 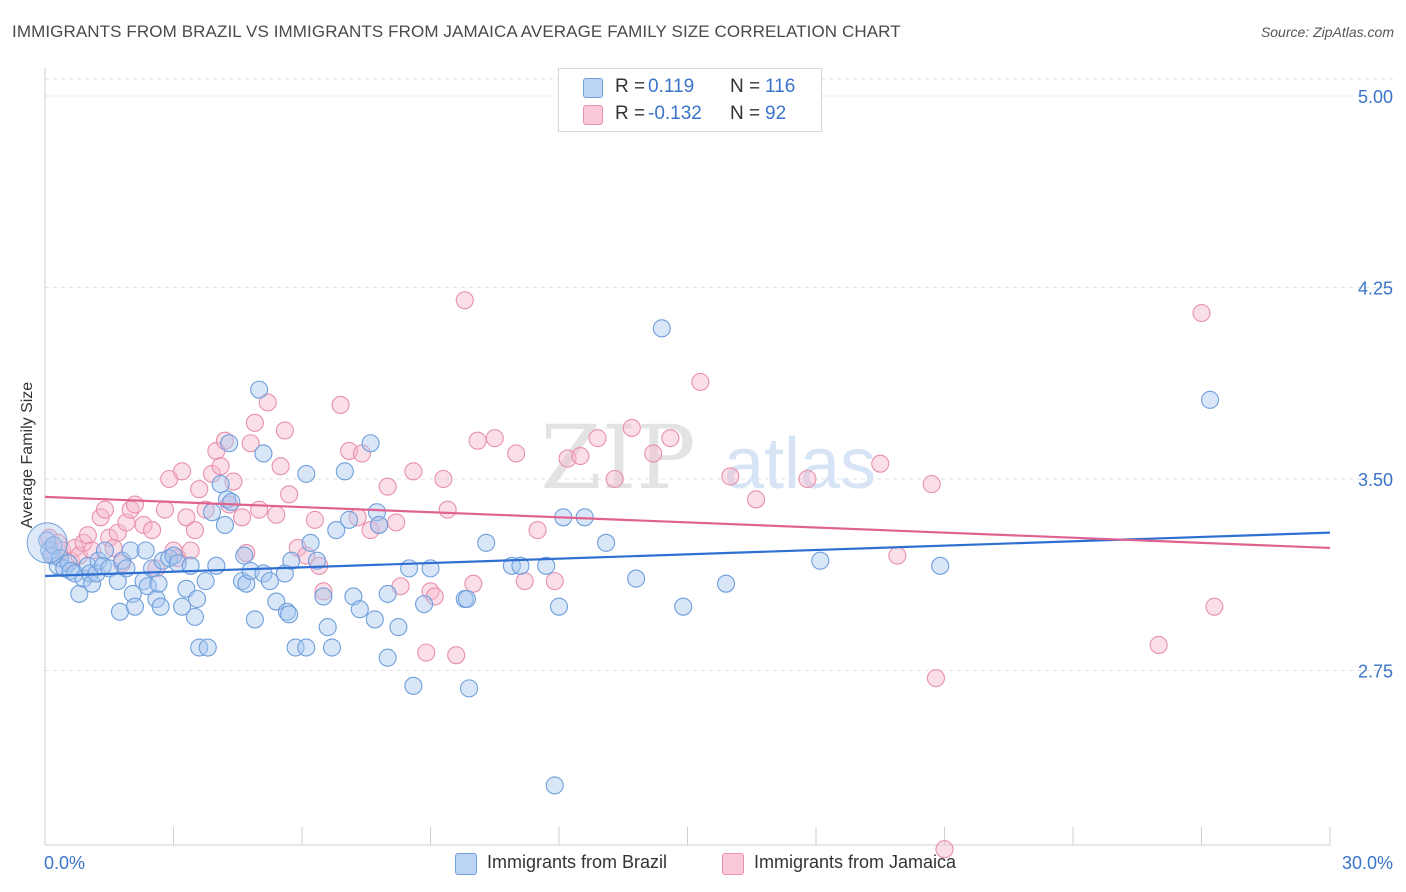 I want to click on watermark-zip: ZIP, so click(x=617, y=457).